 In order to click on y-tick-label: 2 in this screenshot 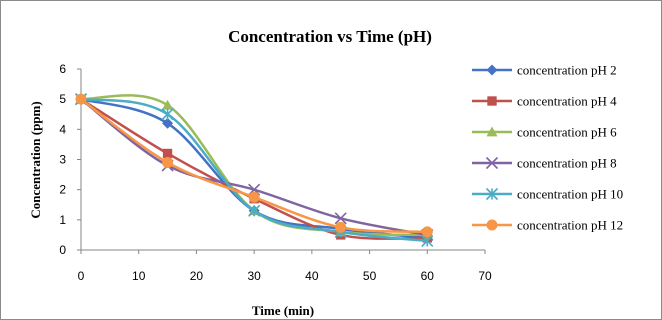, I will do `click(62, 190)`.